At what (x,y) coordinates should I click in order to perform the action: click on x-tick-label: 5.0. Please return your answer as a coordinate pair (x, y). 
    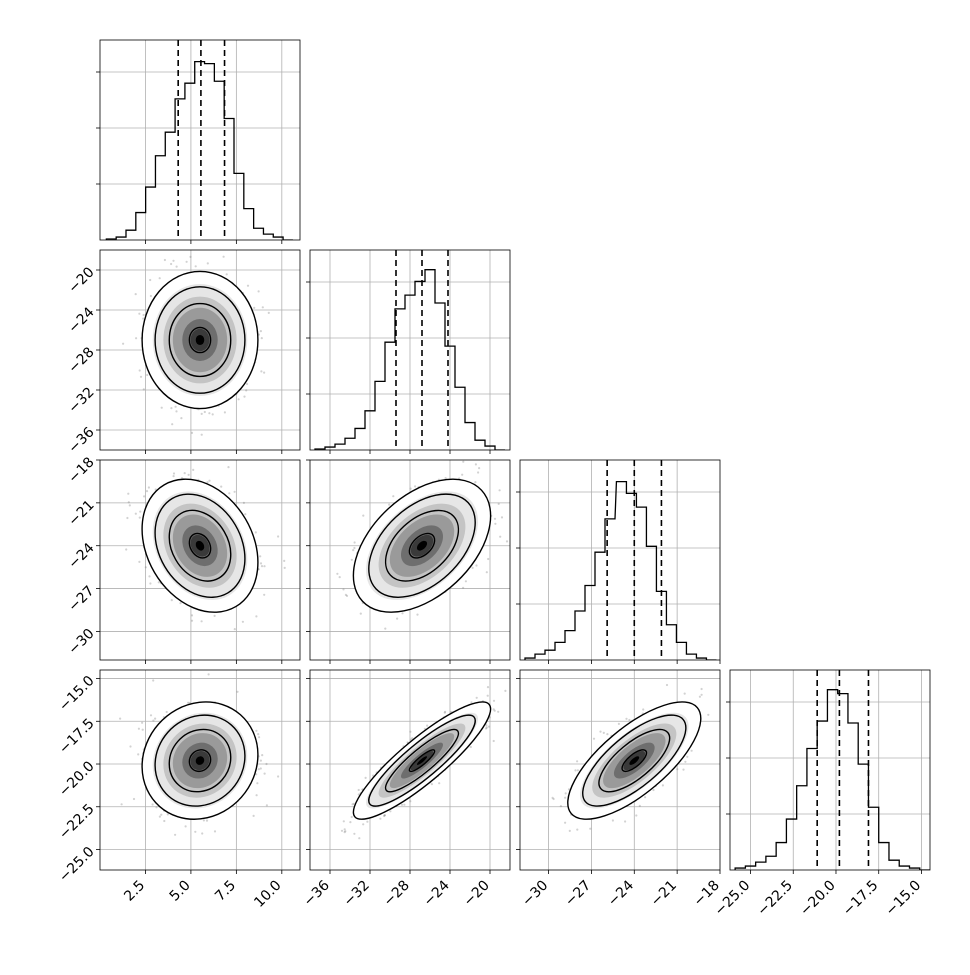
    Looking at the image, I should click on (180, 891).